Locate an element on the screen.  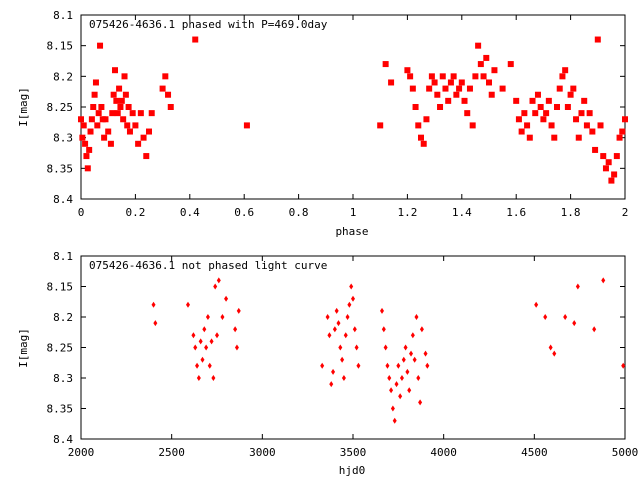
unphased-x-tick-label: 3500 is located at coordinates (353, 452).